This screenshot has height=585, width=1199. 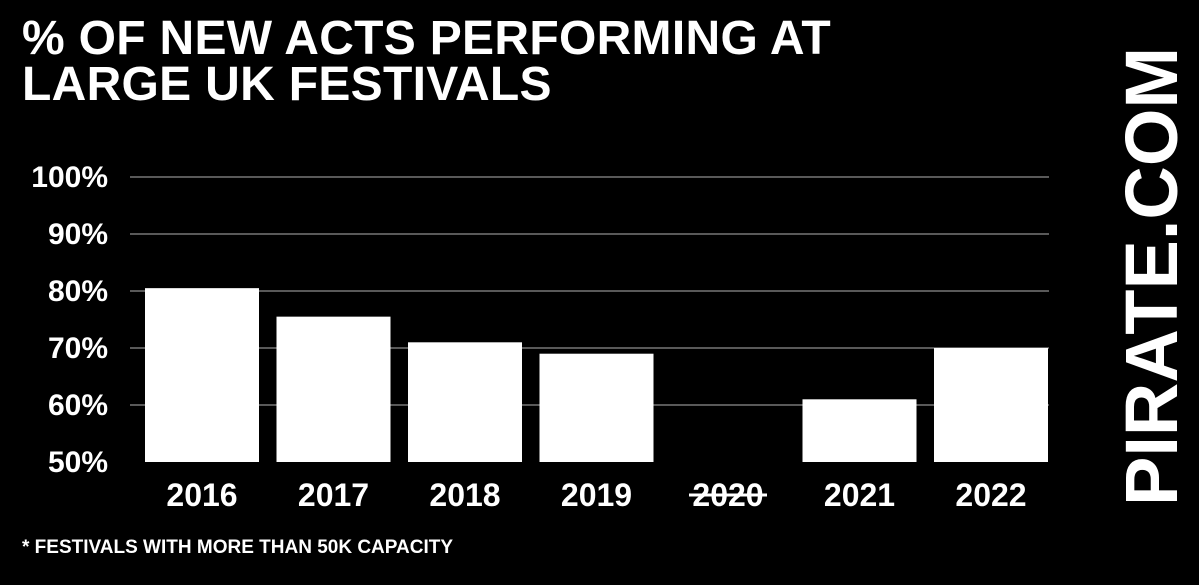 What do you see at coordinates (287, 84) in the screenshot?
I see `chart-title-line-2: LARGE UK FESTIVALS` at bounding box center [287, 84].